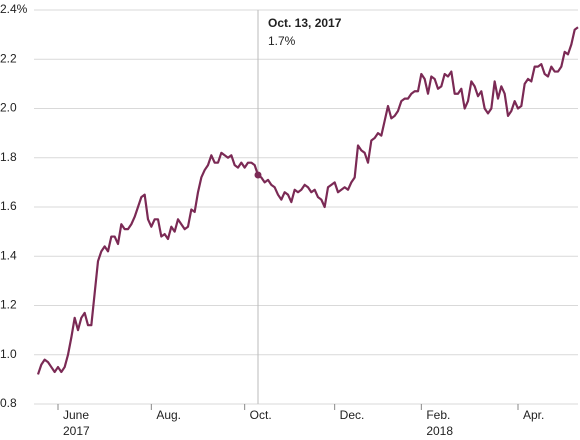  I want to click on y-tick-label: 1.2, so click(8, 305).